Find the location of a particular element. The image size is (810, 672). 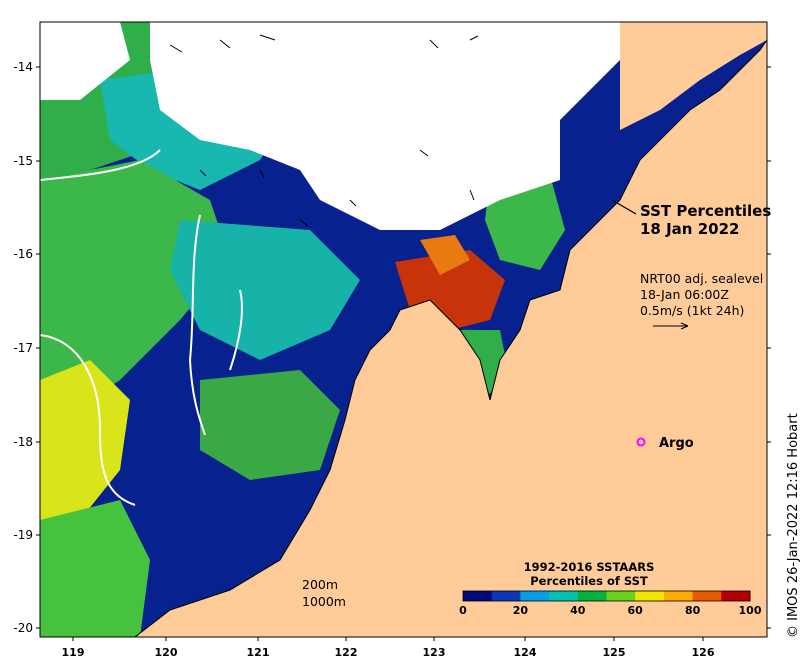

lat-tick-label: -15 is located at coordinates (23, 161).